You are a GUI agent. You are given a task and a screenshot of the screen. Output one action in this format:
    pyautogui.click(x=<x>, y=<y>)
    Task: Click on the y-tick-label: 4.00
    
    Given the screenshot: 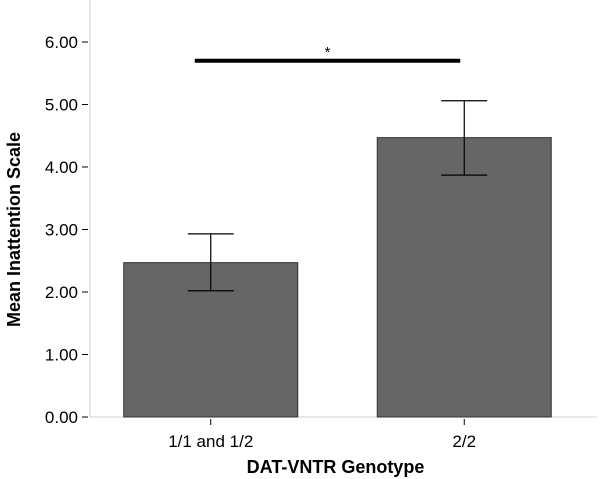 What is the action you would take?
    pyautogui.click(x=61, y=167)
    